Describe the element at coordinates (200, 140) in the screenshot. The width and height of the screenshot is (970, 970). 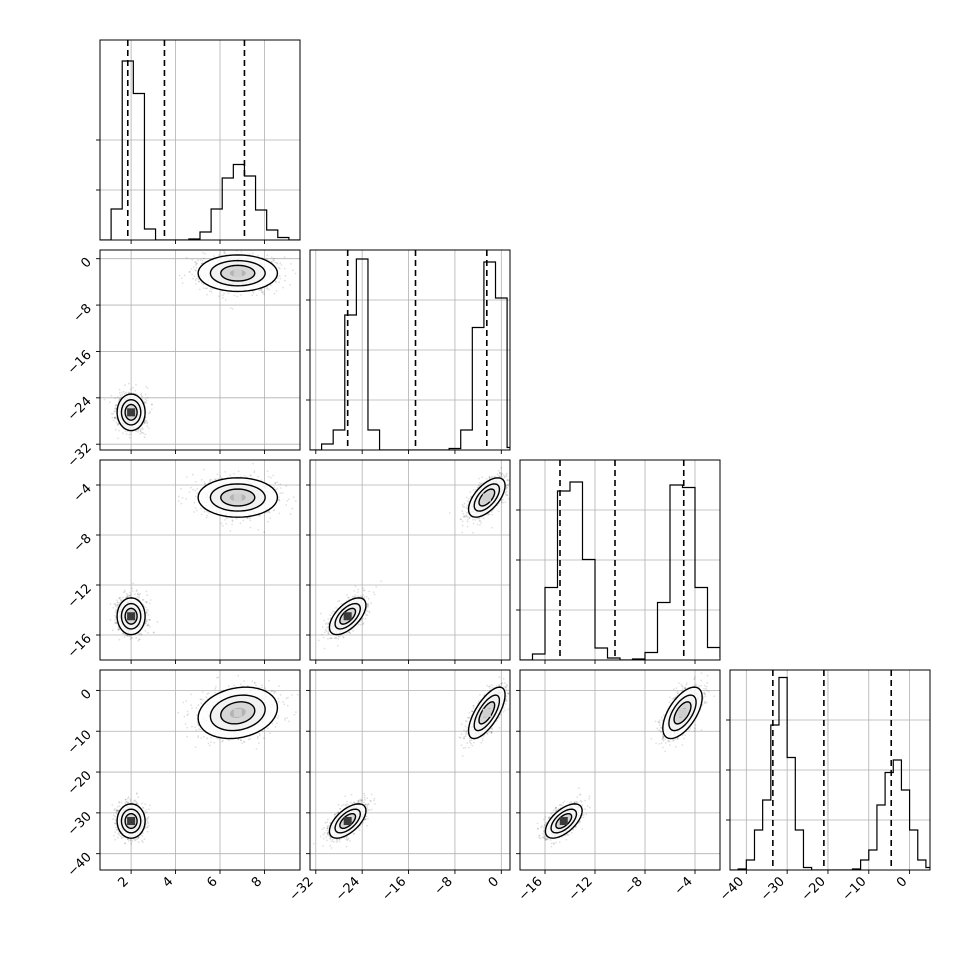
I see `panel-frame` at that location.